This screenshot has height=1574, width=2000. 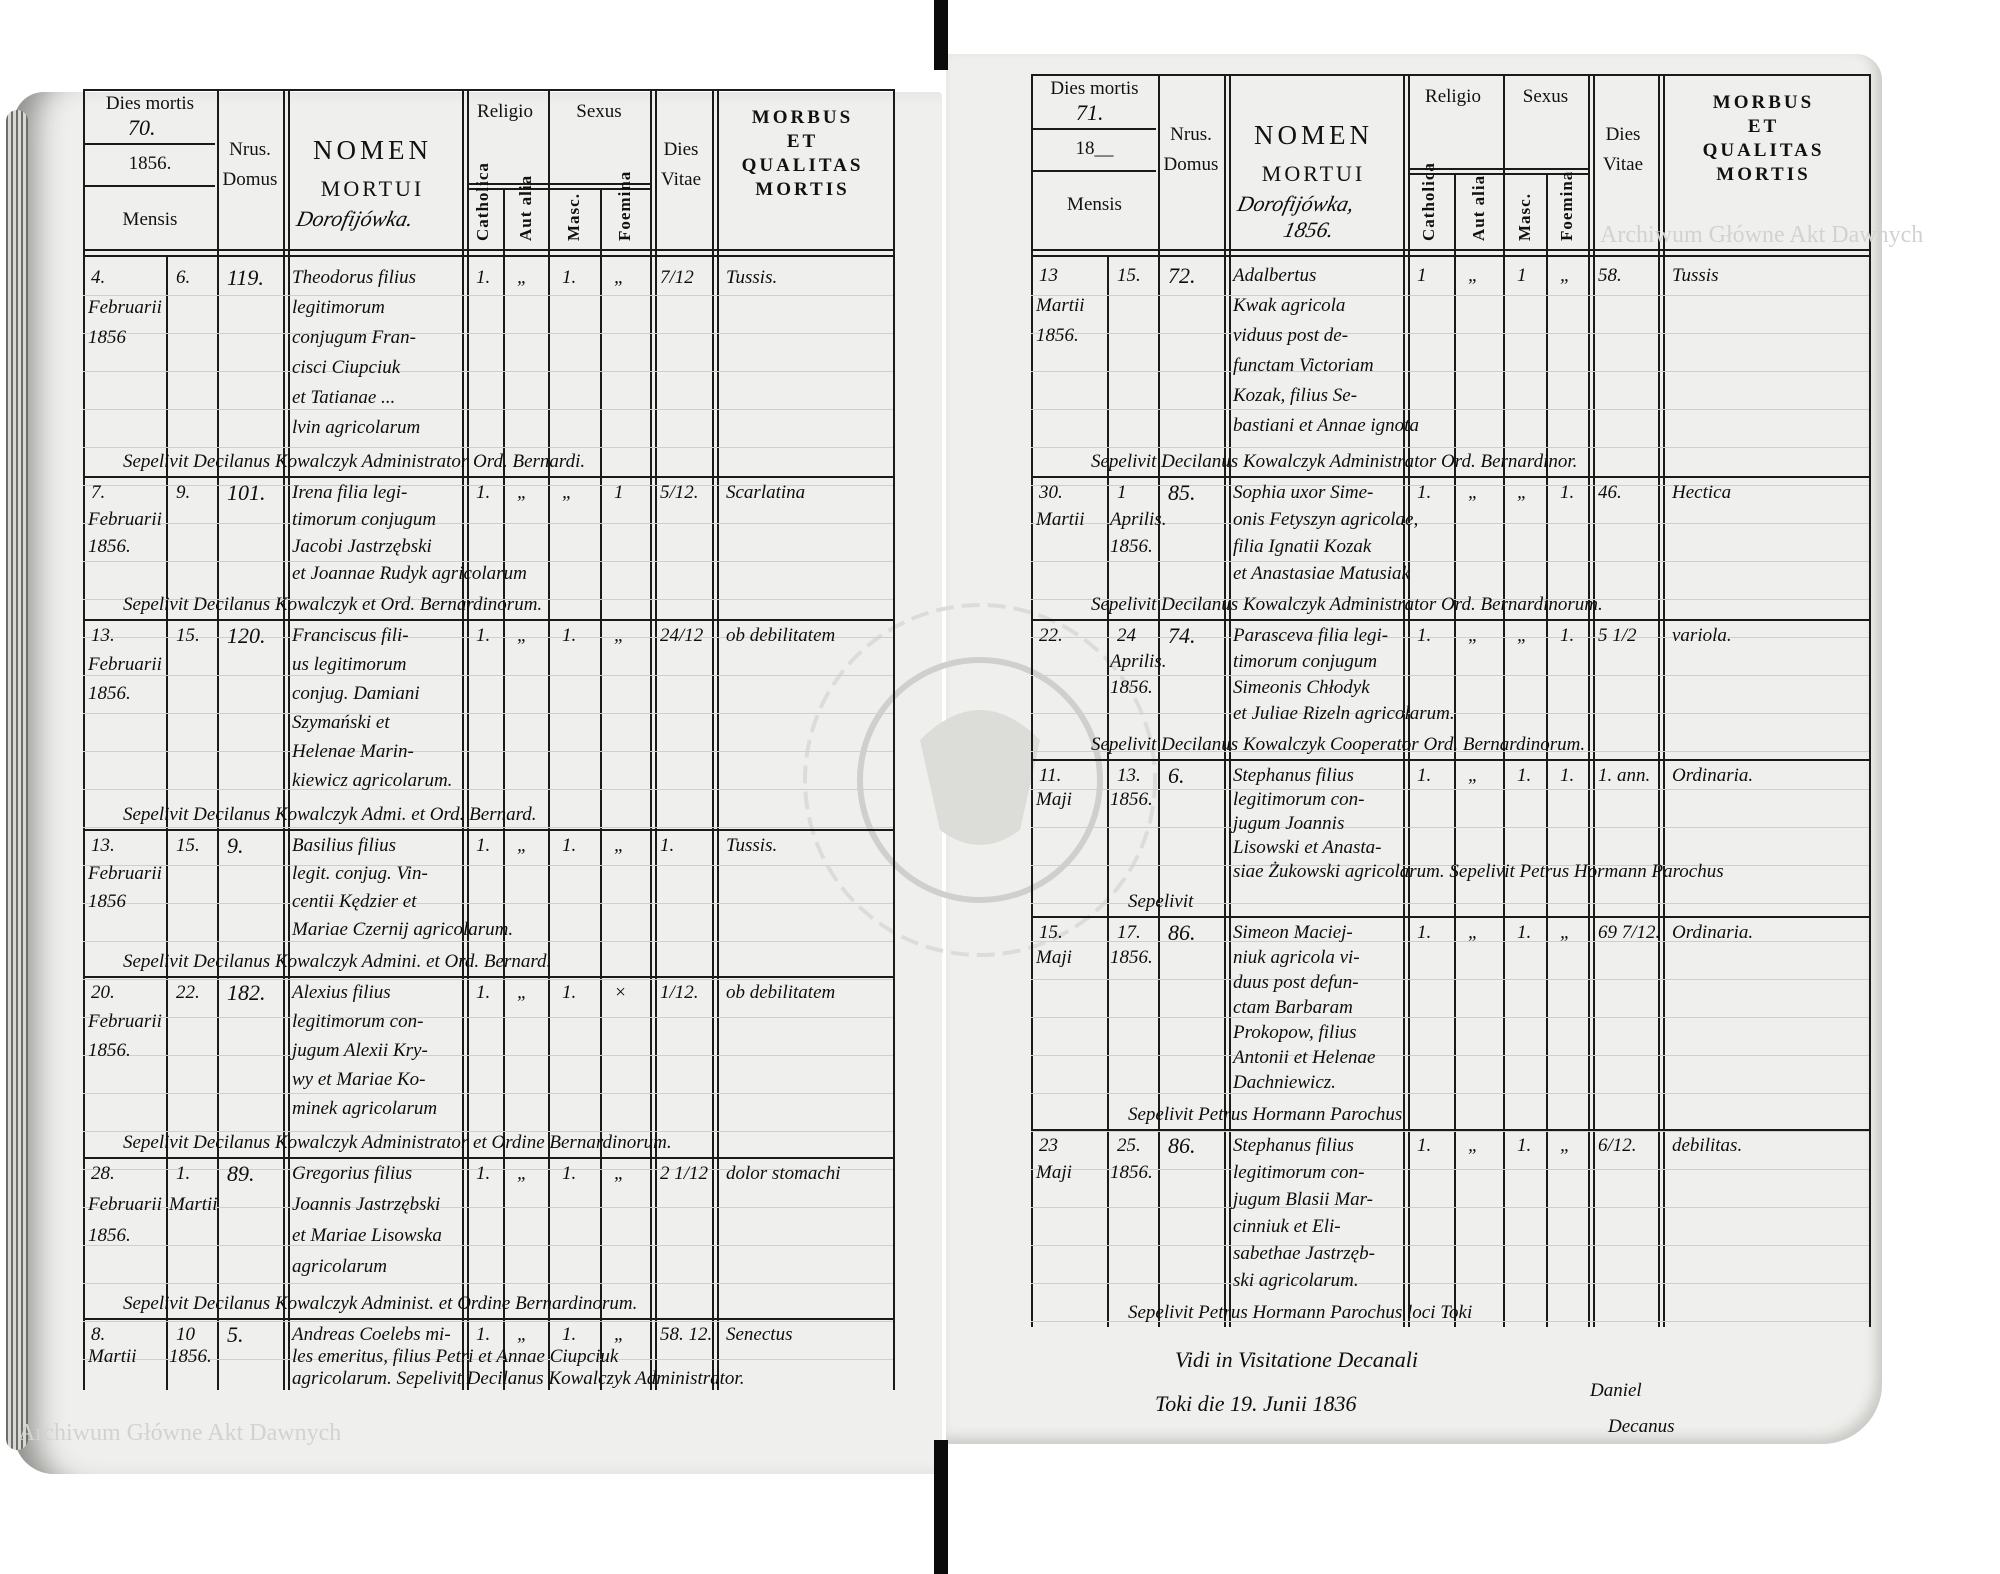 I want to click on header-nrus: Nrus., so click(x=1191, y=134).